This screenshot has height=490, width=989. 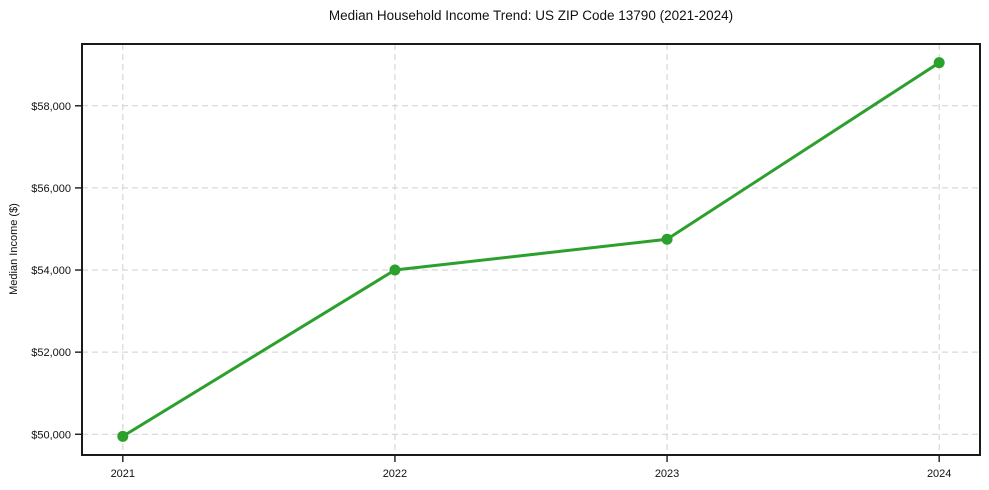 I want to click on data-point-2022, so click(x=395, y=270).